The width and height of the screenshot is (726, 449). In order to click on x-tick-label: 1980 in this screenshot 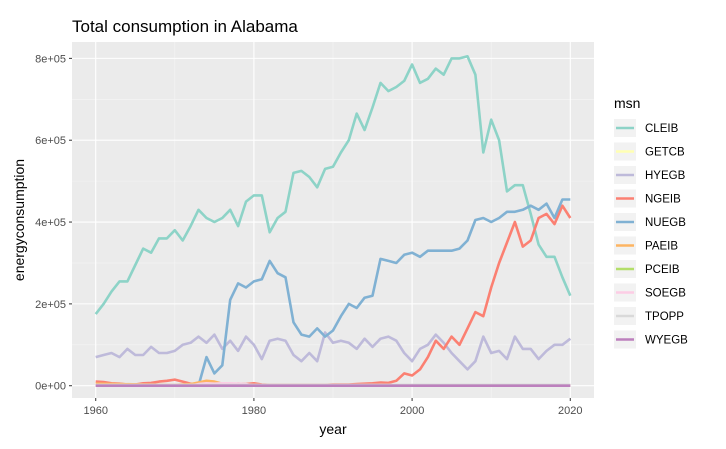, I will do `click(254, 411)`.